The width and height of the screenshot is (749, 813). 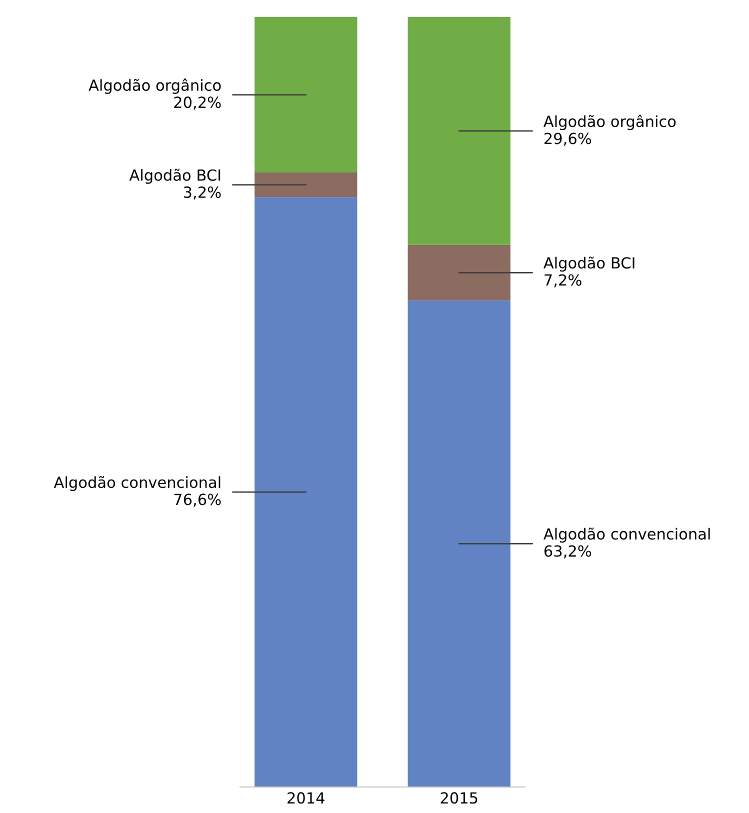 What do you see at coordinates (197, 103) in the screenshot?
I see `data-label: 20,2%` at bounding box center [197, 103].